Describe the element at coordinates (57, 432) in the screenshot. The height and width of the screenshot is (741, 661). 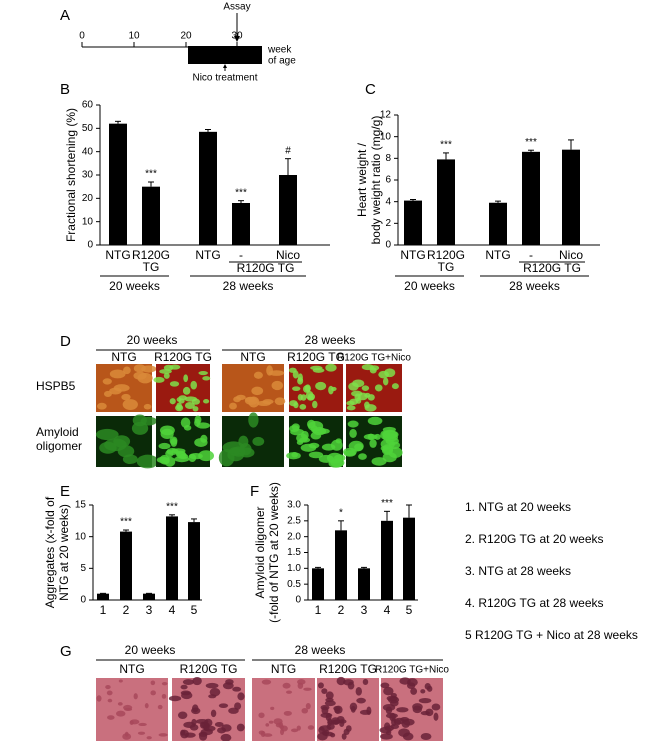
I see `row-label: Amyloid` at that location.